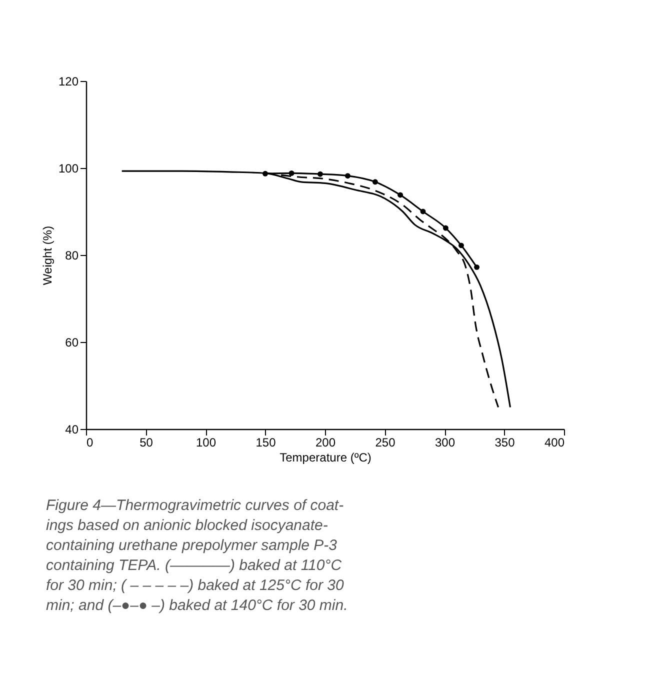 The image size is (656, 694). What do you see at coordinates (68, 81) in the screenshot?
I see `y-tick-label: 120` at bounding box center [68, 81].